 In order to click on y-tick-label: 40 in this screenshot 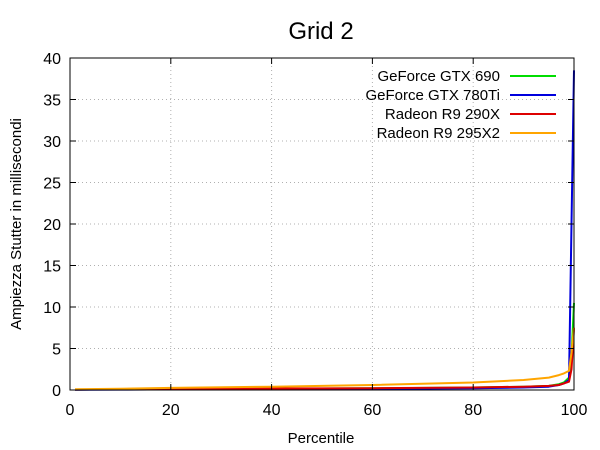, I will do `click(52, 59)`.